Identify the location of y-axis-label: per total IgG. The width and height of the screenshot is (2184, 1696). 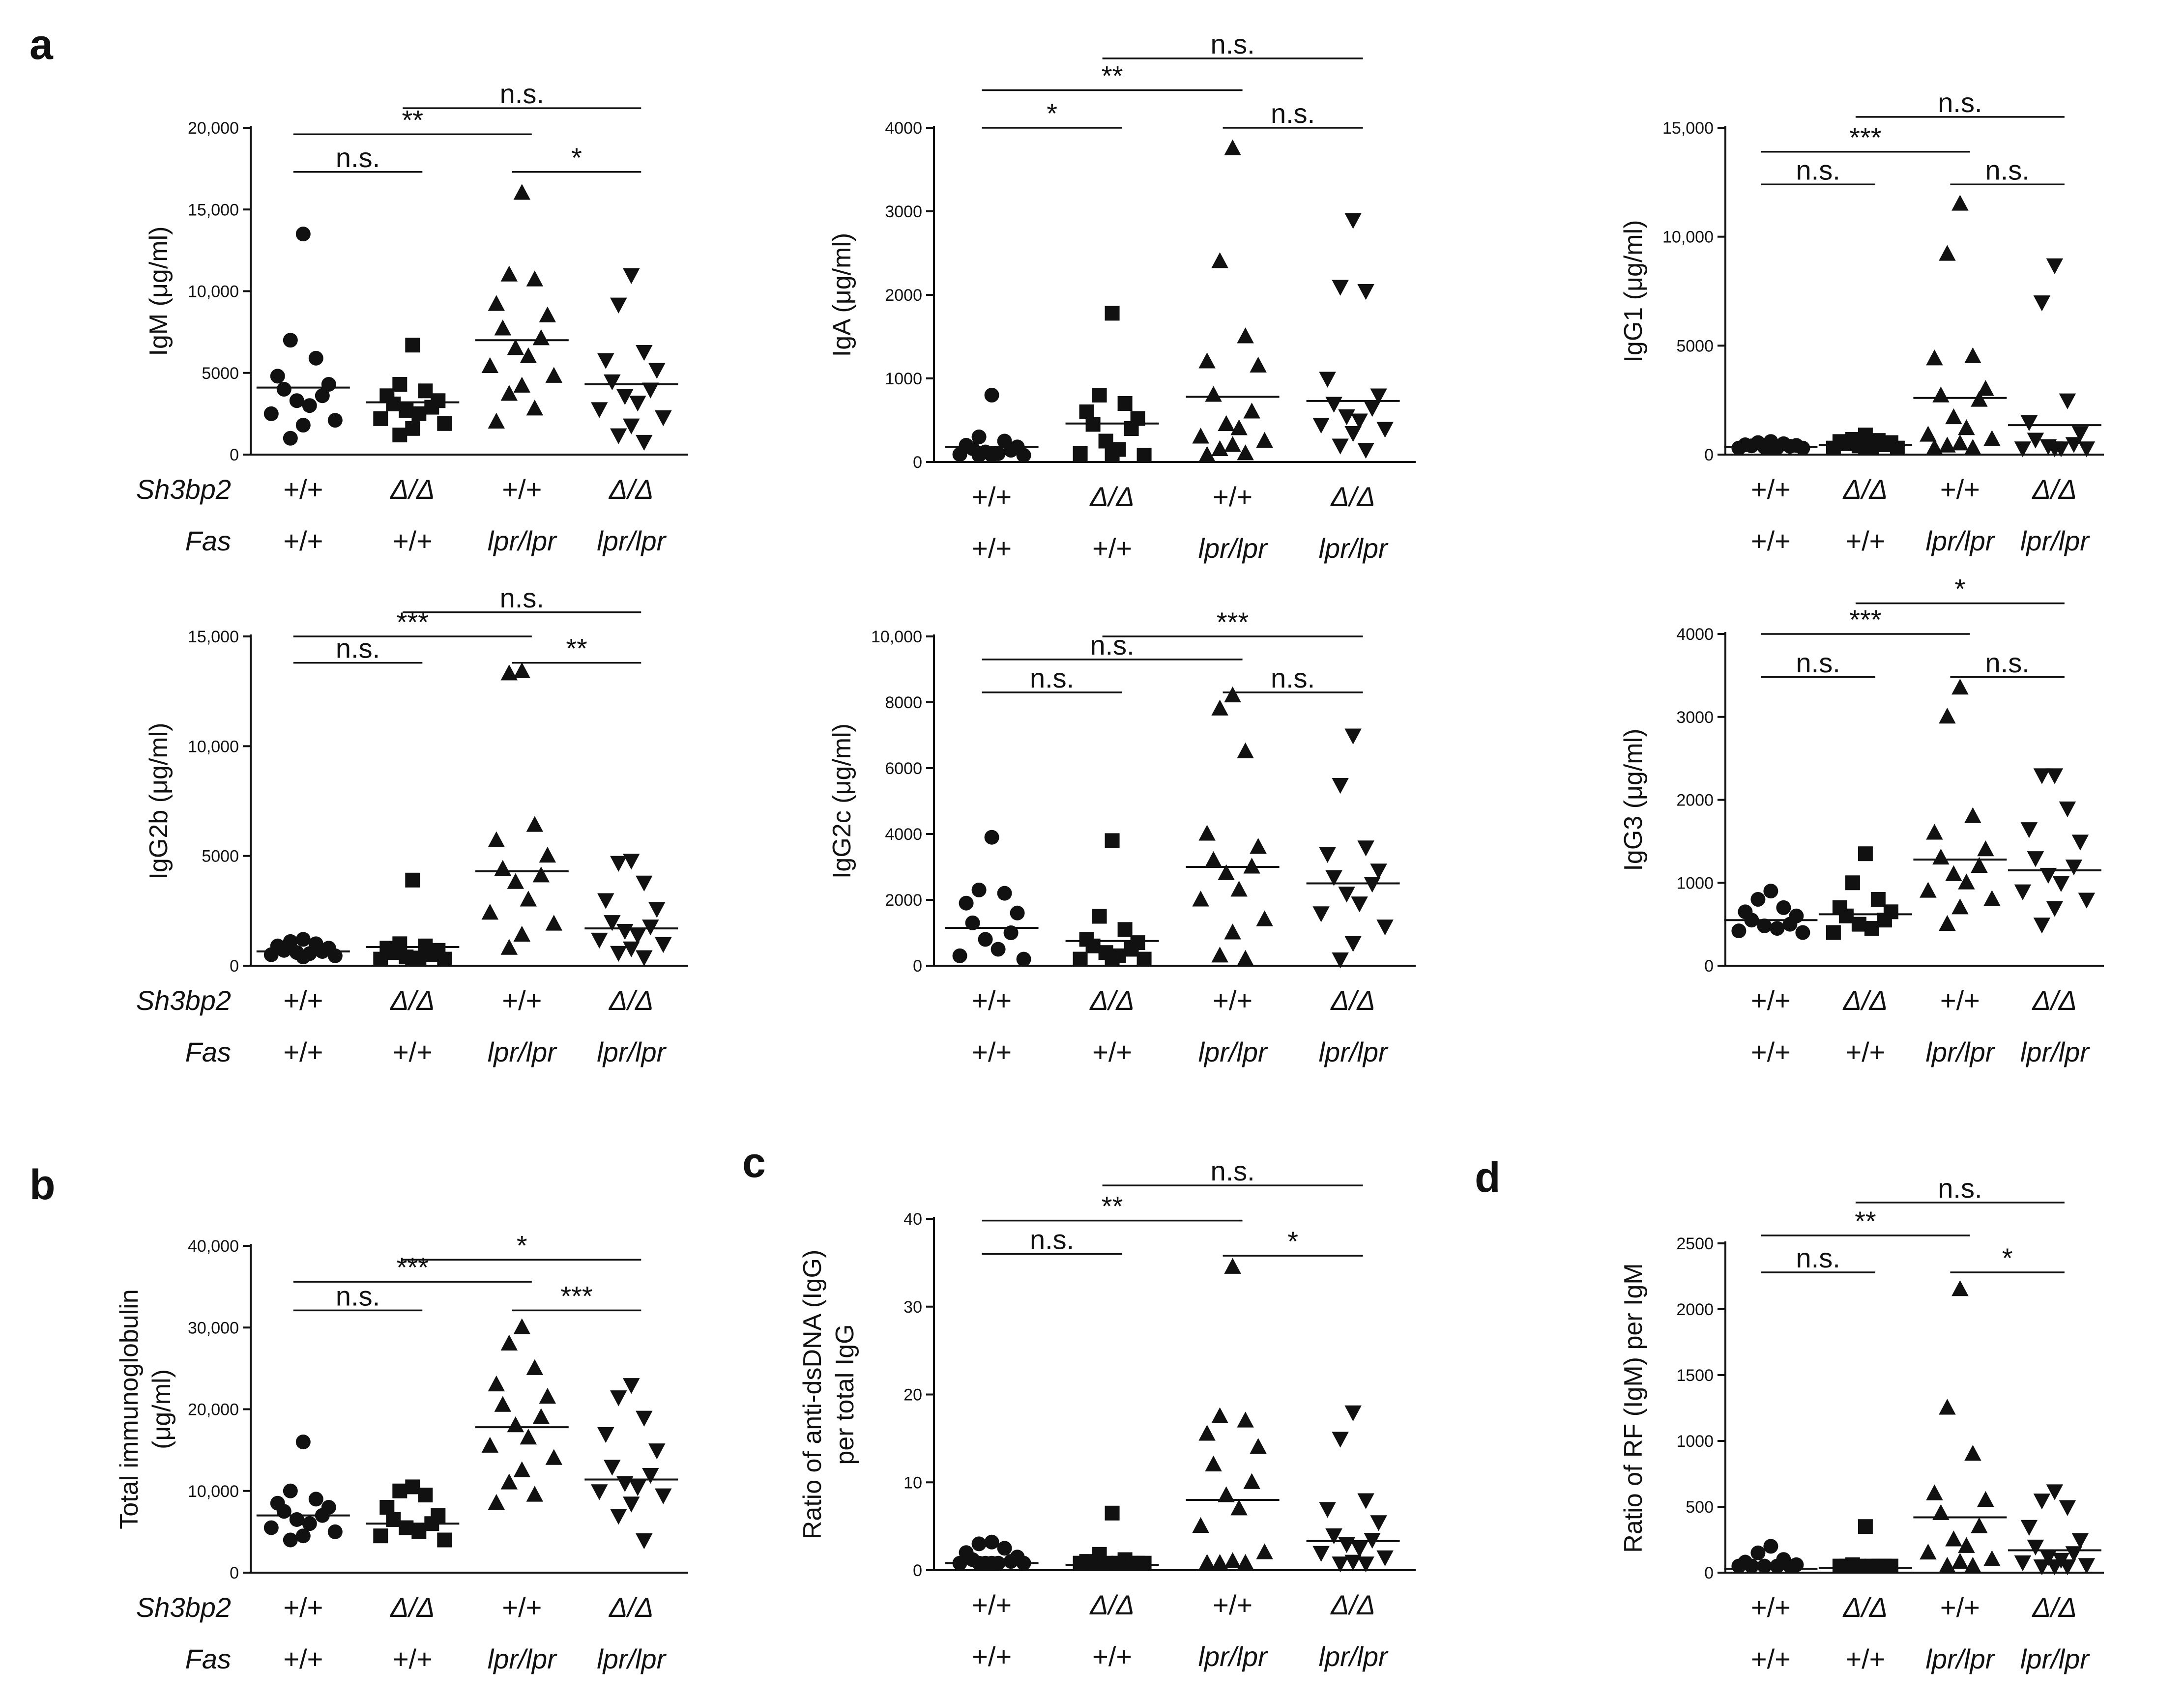
(845, 1394).